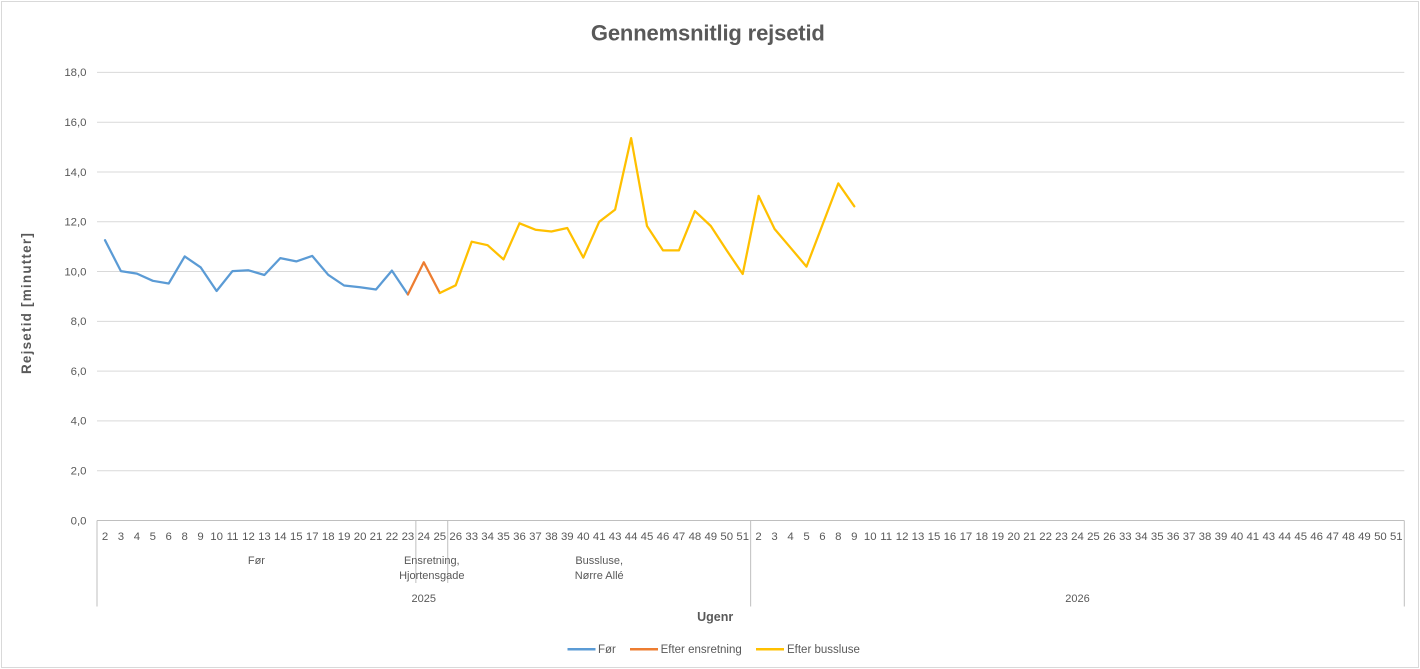 The image size is (1420, 669). I want to click on svg-text: Ugenr, so click(715, 617).